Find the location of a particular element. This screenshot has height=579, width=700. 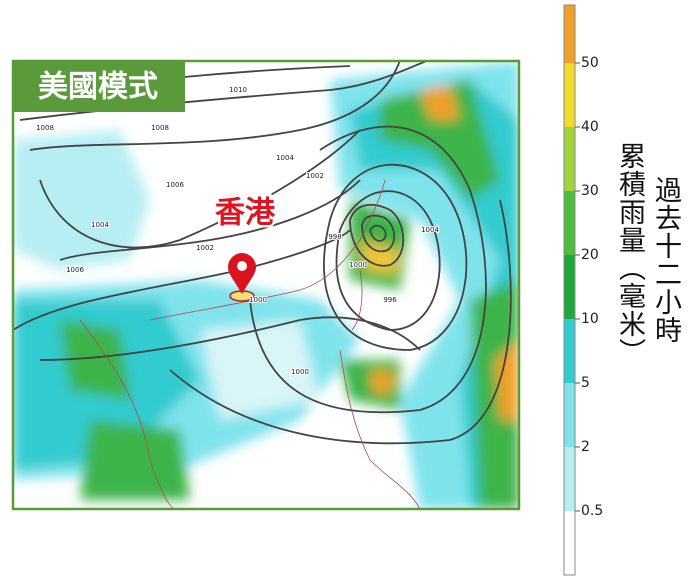

colorbar-frame is located at coordinates (569, 290).